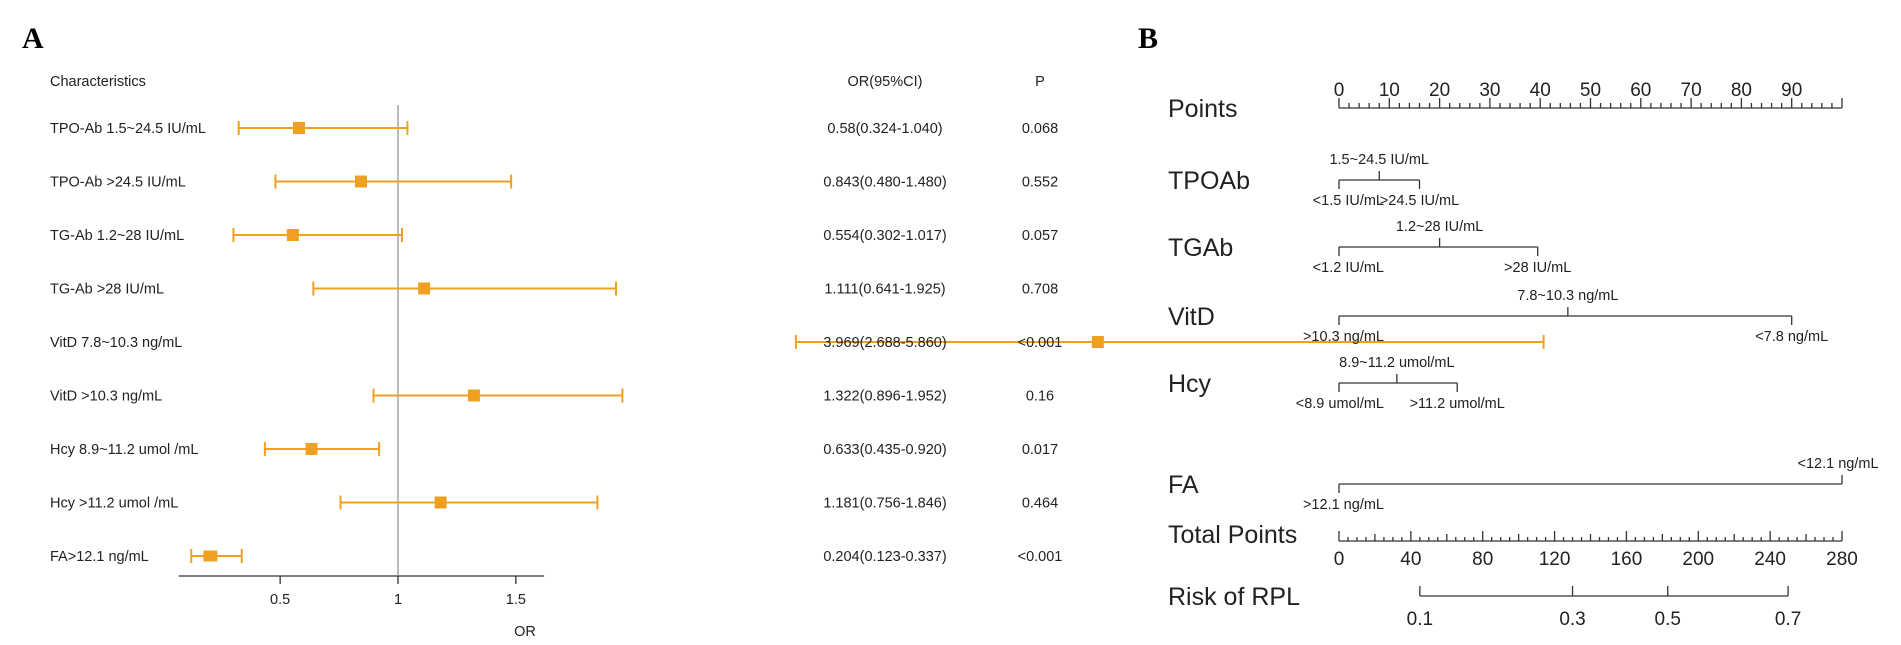 The image size is (1901, 645). I want to click on forest-p-value: 0.464, so click(1040, 504).